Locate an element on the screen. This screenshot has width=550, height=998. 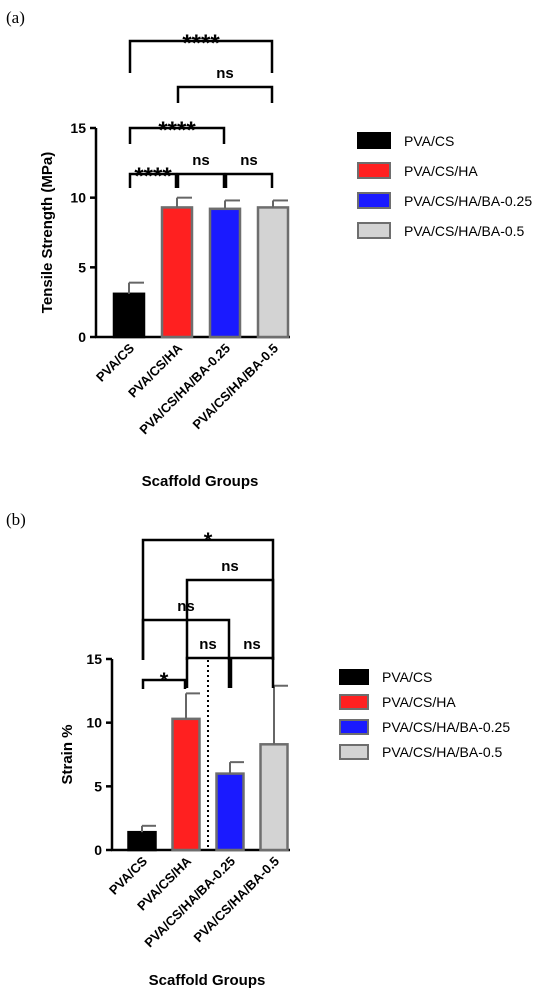
y-axis-title: Tensile Strength (MPa) is located at coordinates (47, 232).